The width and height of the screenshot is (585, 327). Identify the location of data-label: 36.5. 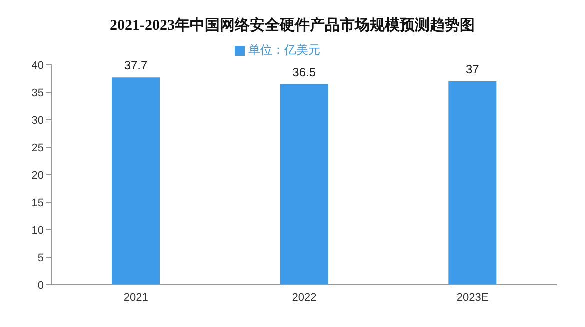
(304, 72).